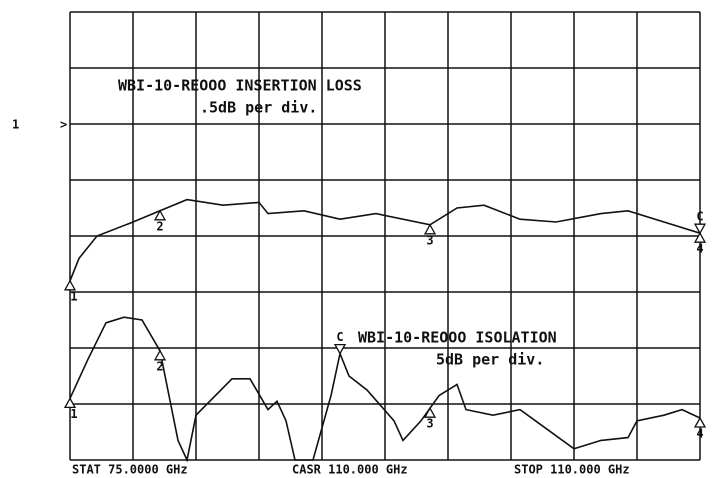  I want to click on annotation-title: WBI-10-REOOO ISOLATION, so click(457, 338).